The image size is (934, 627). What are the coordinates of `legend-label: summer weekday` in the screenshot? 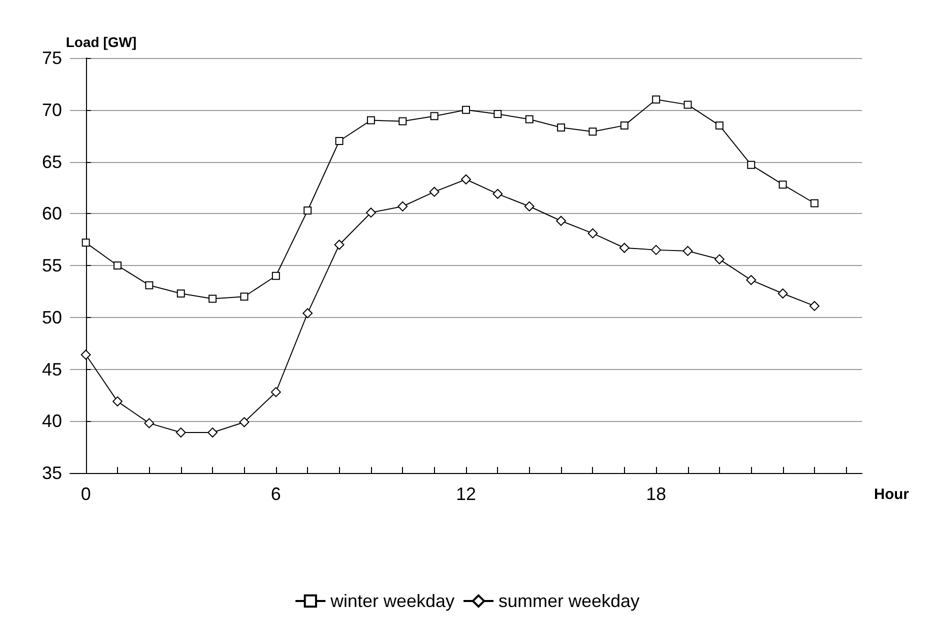 It's located at (569, 601).